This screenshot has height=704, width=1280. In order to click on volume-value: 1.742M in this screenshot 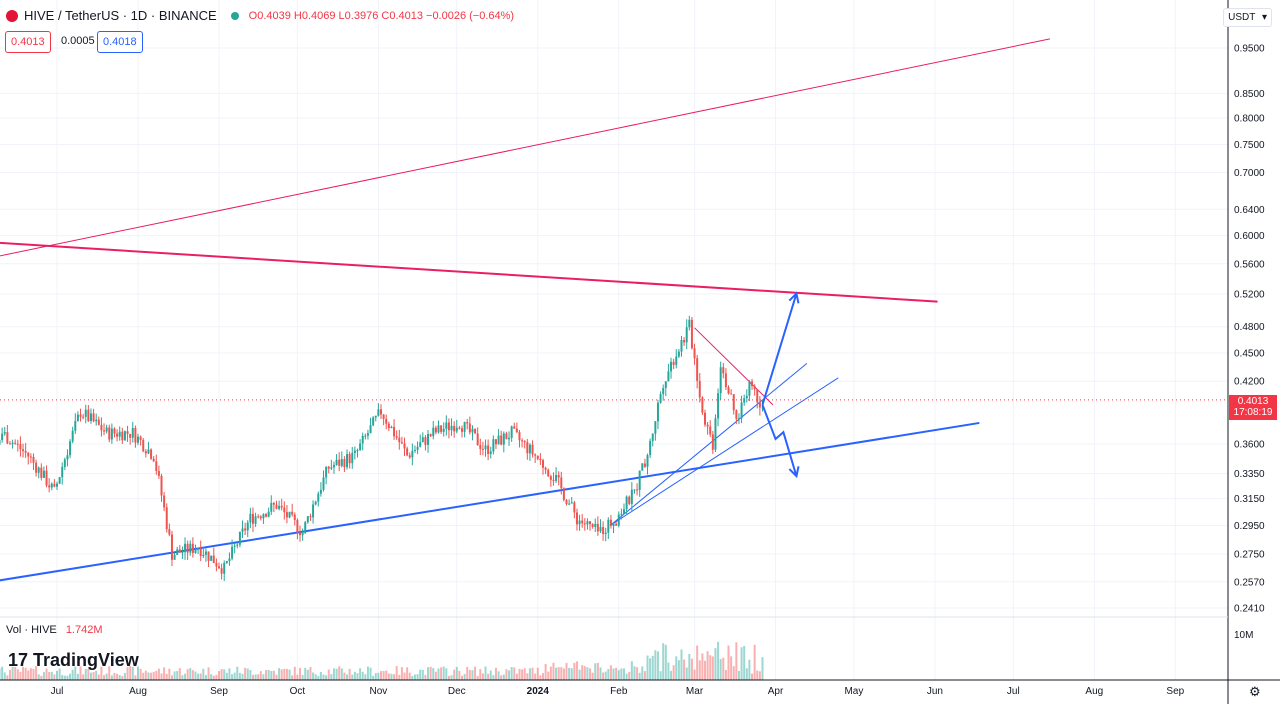, I will do `click(84, 630)`.